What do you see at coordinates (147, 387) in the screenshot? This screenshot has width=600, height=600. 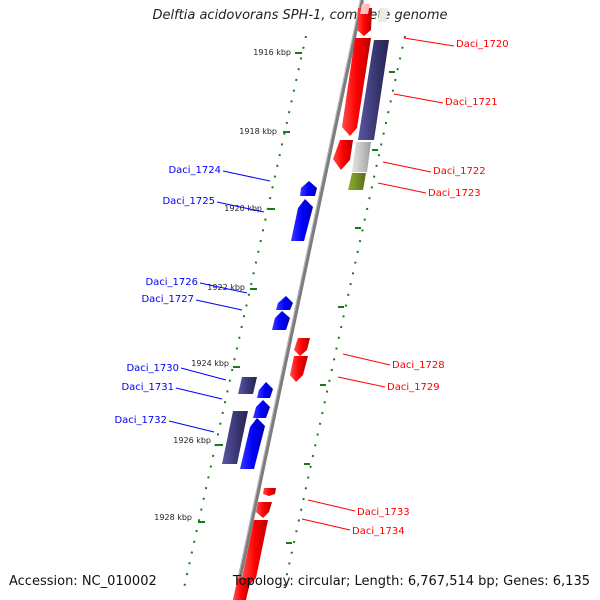 I see `gene-label: Daci_1731` at bounding box center [147, 387].